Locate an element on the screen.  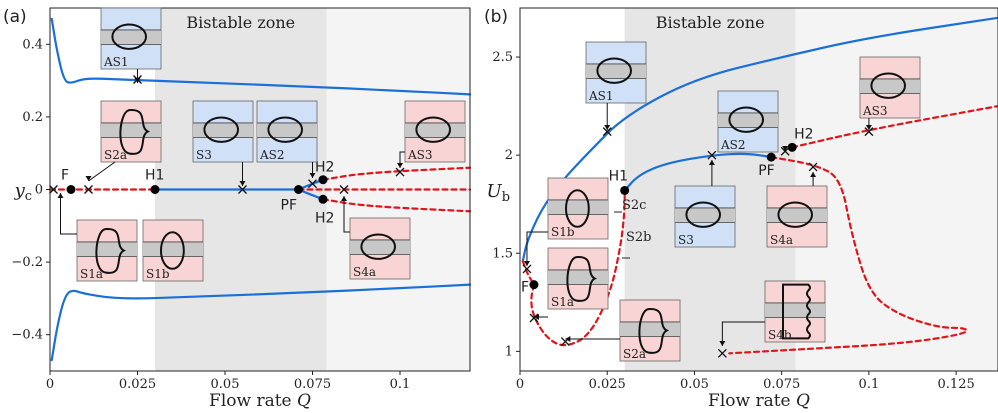
x-tick-label: 0.05 is located at coordinates (225, 384).